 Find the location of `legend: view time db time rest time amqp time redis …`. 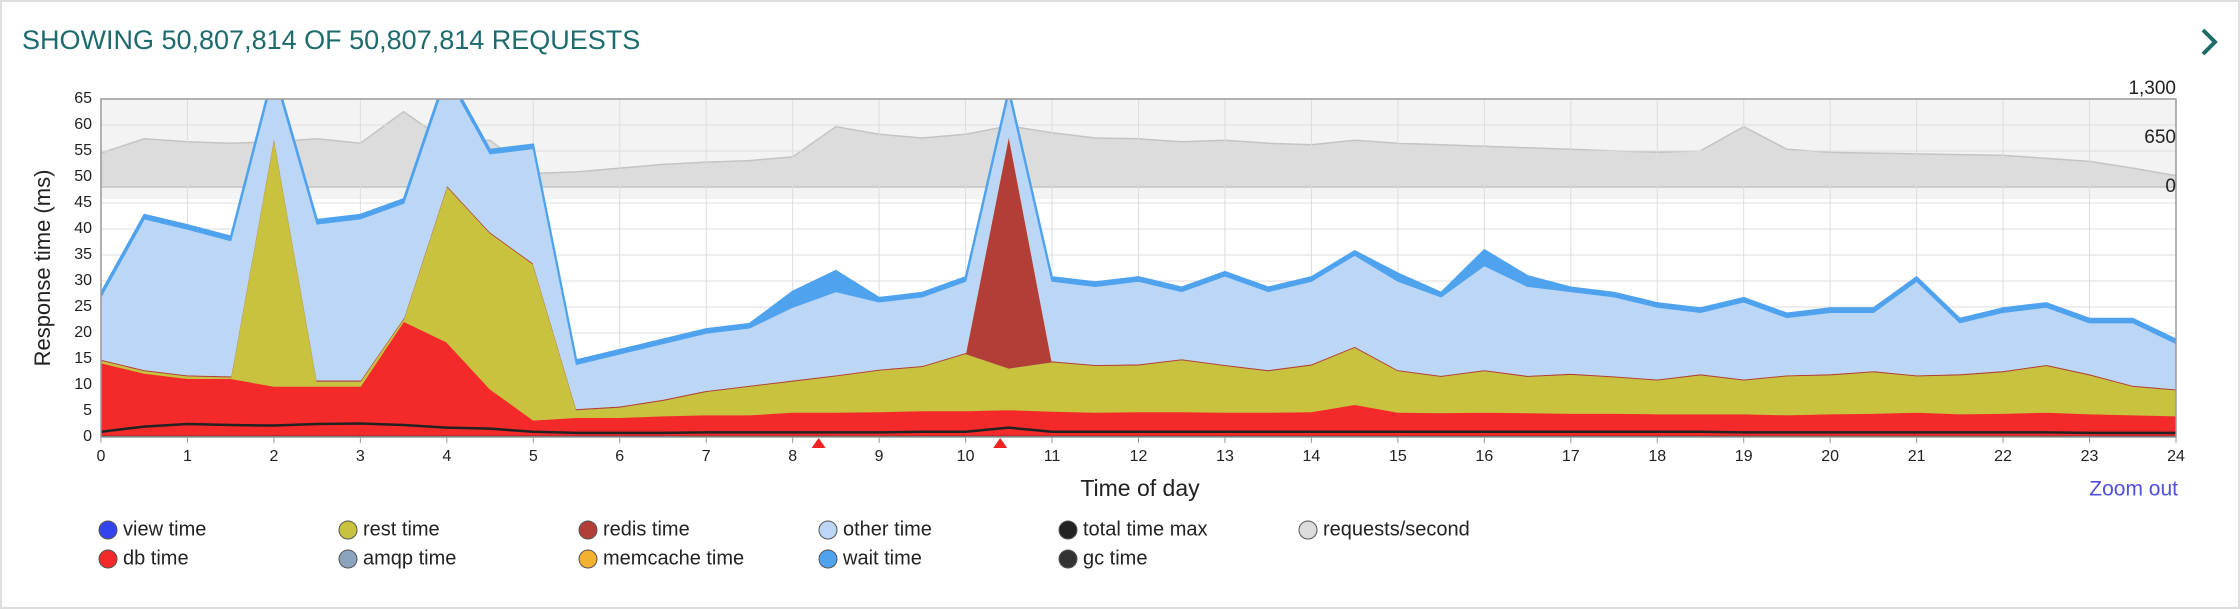

legend: view time db time rest time amqp time redis … is located at coordinates (784, 543).